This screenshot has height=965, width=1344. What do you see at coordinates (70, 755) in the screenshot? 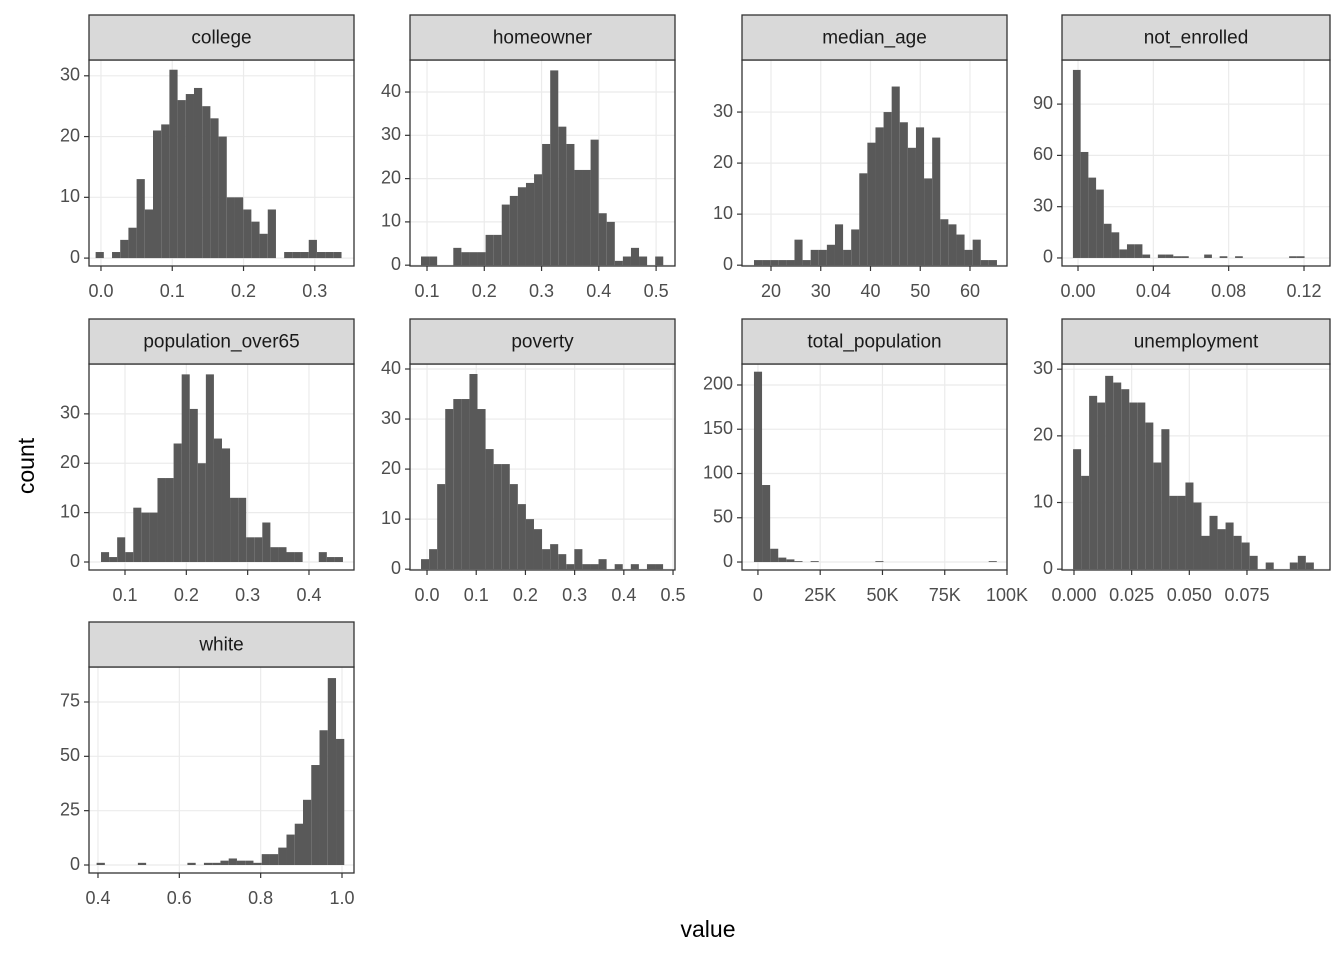
I see `y-tick-label: 50` at bounding box center [70, 755].